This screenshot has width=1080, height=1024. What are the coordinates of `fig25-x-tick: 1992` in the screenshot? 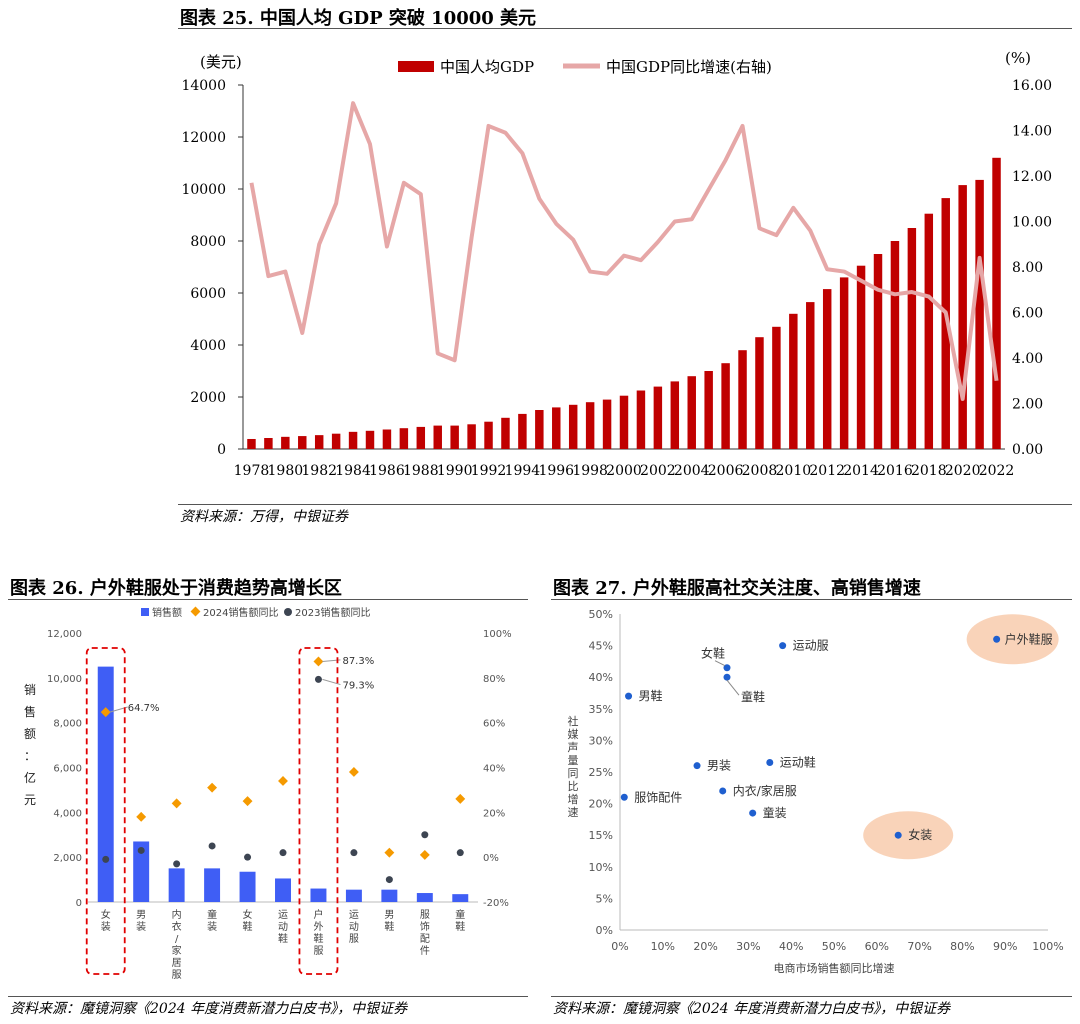 It's located at (489, 471).